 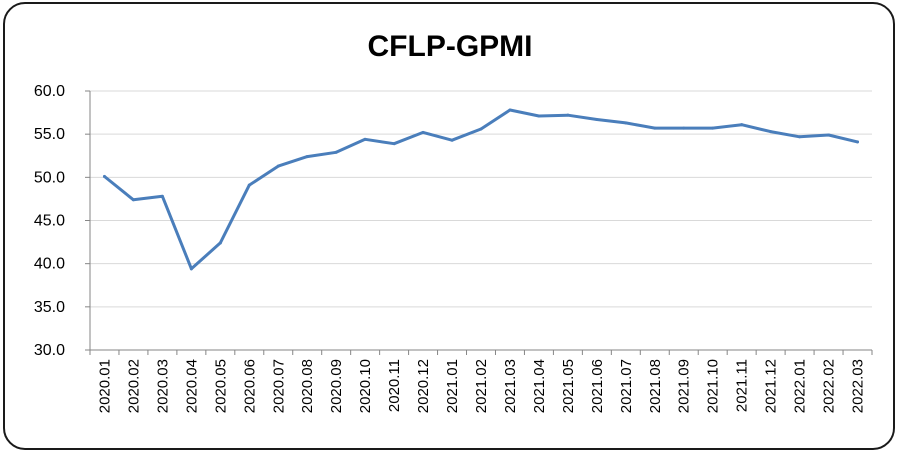 I want to click on y-tick-label: 35.0, so click(x=49, y=307).